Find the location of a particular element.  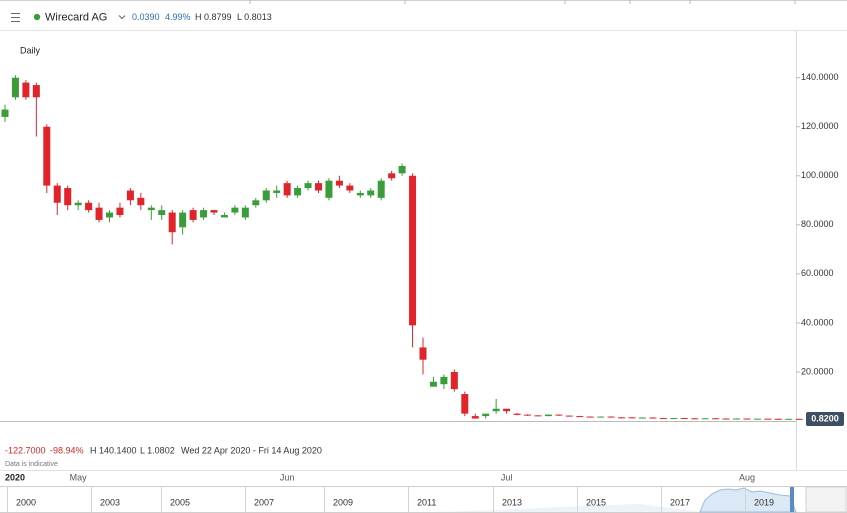

navigator-handle is located at coordinates (792, 499).